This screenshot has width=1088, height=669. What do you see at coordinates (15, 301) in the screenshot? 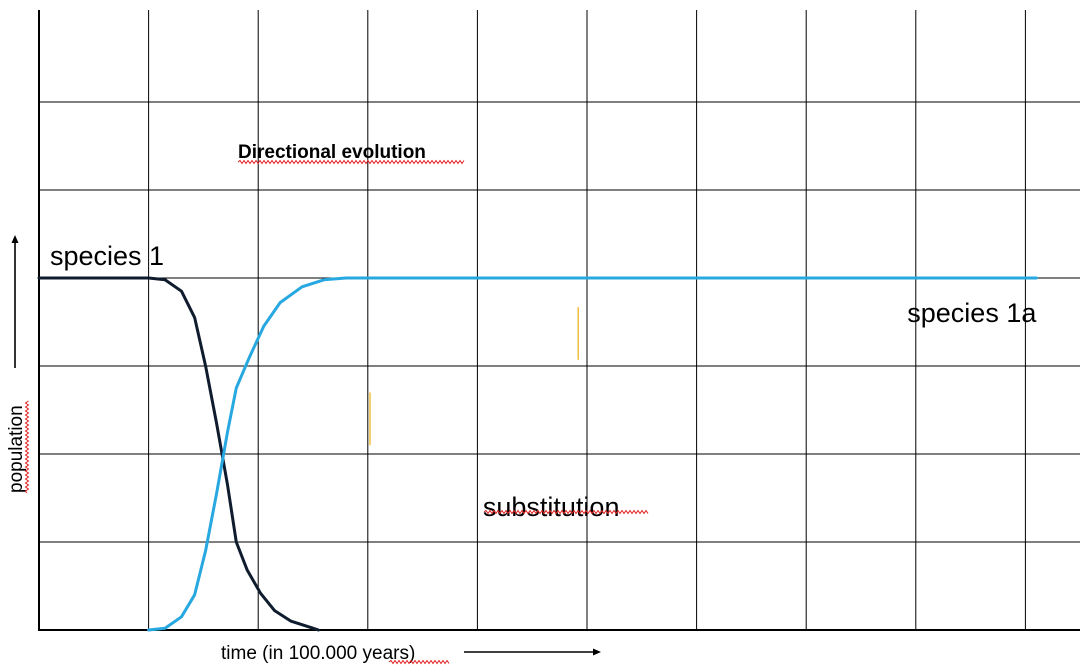
I see `y-axis-arrow-icon` at bounding box center [15, 301].